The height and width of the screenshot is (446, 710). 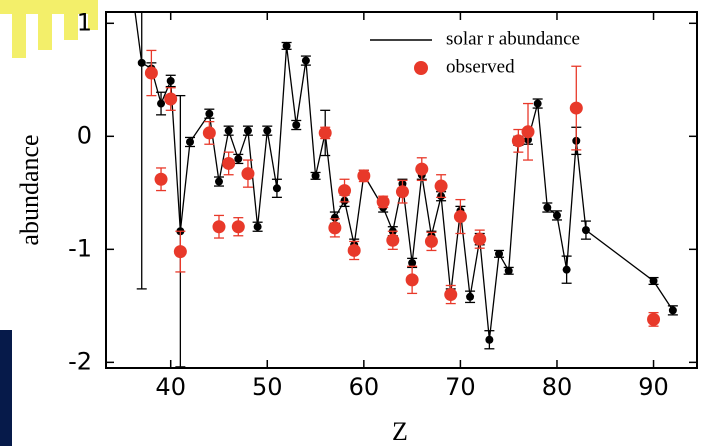 What do you see at coordinates (400, 431) in the screenshot?
I see `x-axis-label: Z` at bounding box center [400, 431].